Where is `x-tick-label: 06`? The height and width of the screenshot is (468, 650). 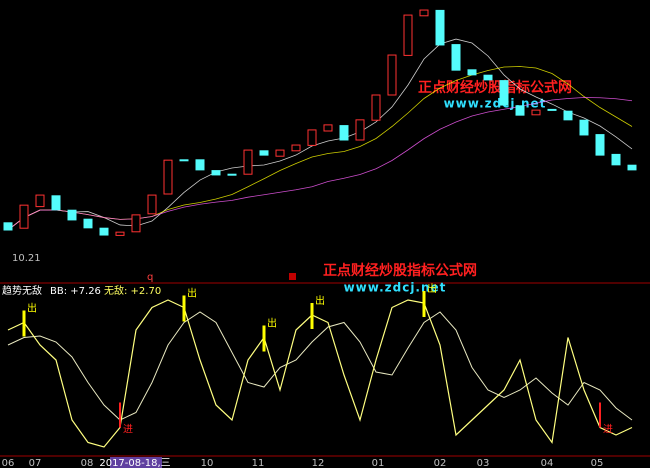
x-tick-label: 06 is located at coordinates (8, 463).